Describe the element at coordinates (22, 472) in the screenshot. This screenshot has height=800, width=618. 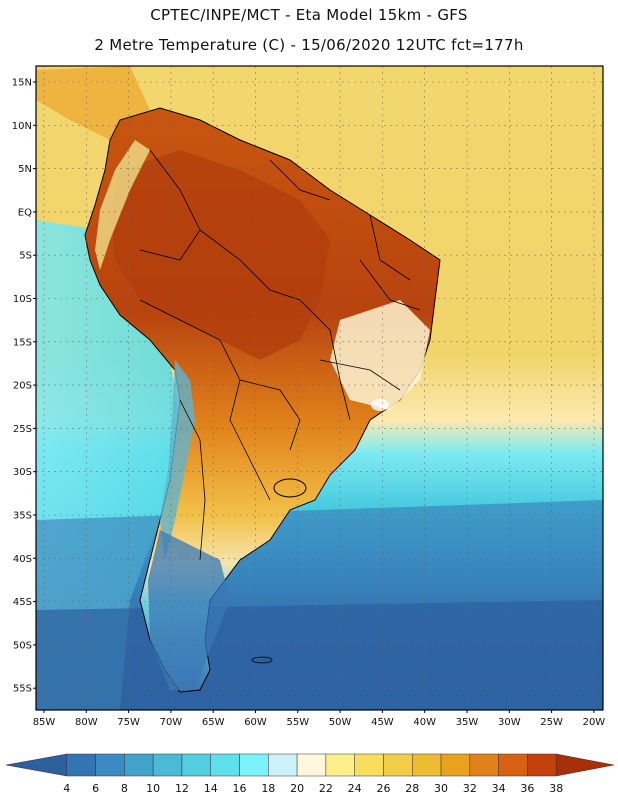
I see `lat-label-30s: 30S` at that location.